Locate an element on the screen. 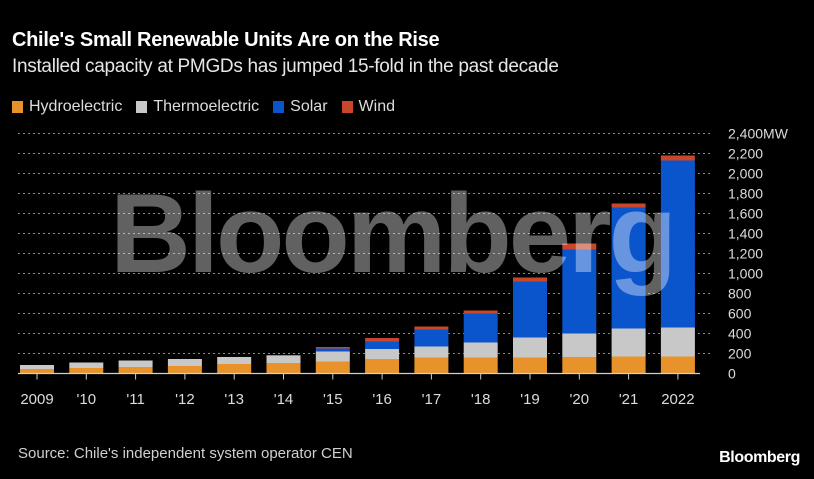  legend-label-hydroelectric: Hydroelectric is located at coordinates (76, 106).